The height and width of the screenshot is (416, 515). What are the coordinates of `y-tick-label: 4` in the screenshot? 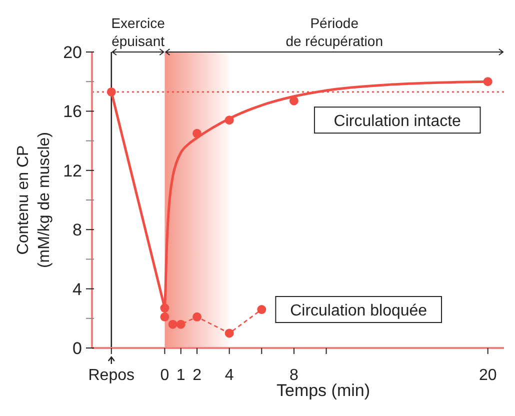 It's located at (77, 289).